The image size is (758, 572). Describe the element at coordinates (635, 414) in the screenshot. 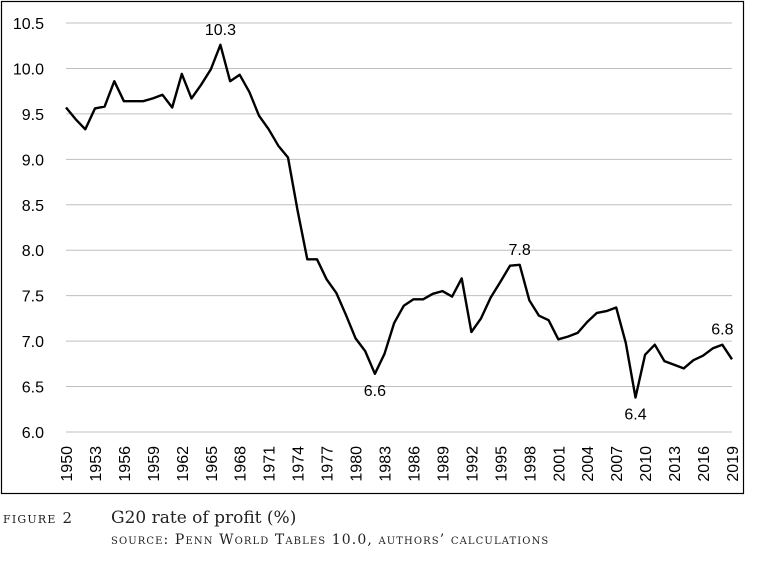

I see `data-label: 6.4` at that location.